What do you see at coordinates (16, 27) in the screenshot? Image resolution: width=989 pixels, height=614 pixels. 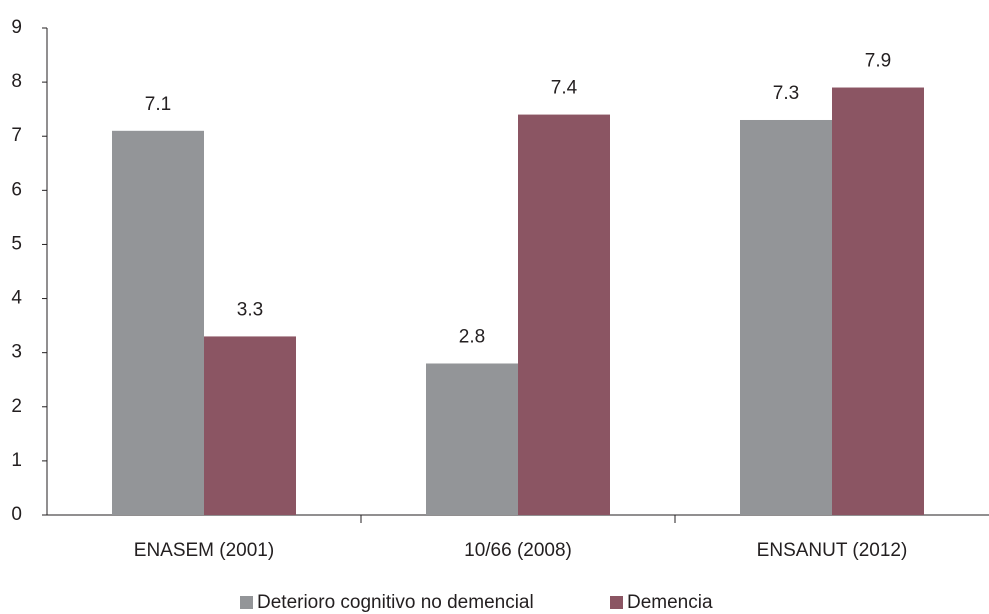 I see `y-tick-label: 9` at bounding box center [16, 27].